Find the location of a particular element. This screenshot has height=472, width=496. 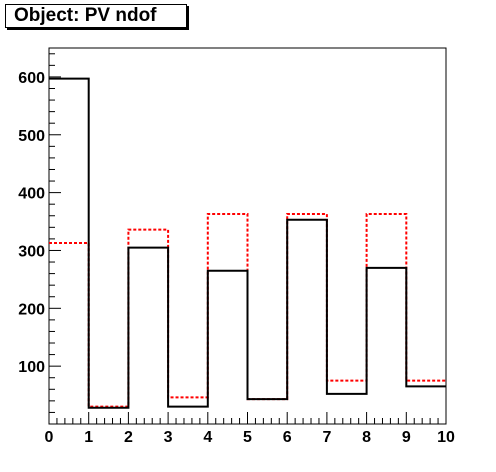

x-tick-label: 3 is located at coordinates (168, 437).